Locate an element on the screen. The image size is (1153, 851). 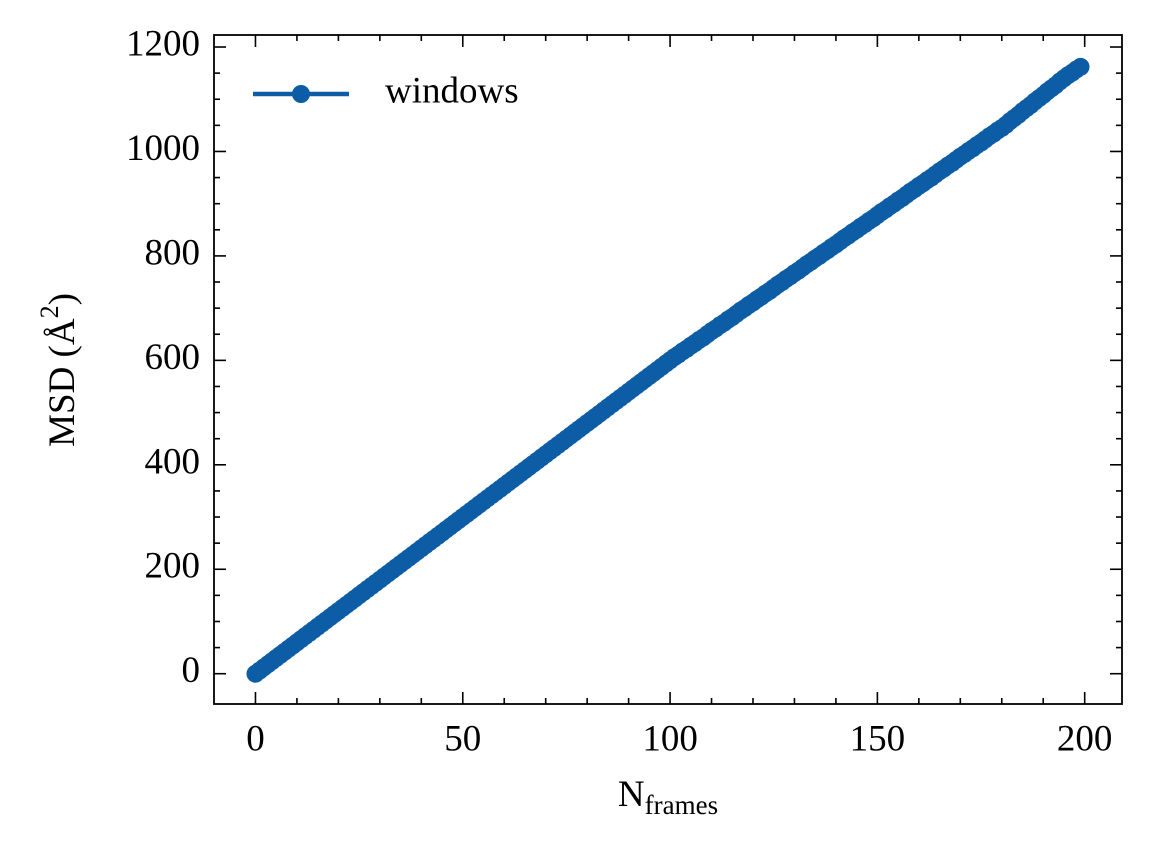
x-tick-label: 200 is located at coordinates (1085, 738).